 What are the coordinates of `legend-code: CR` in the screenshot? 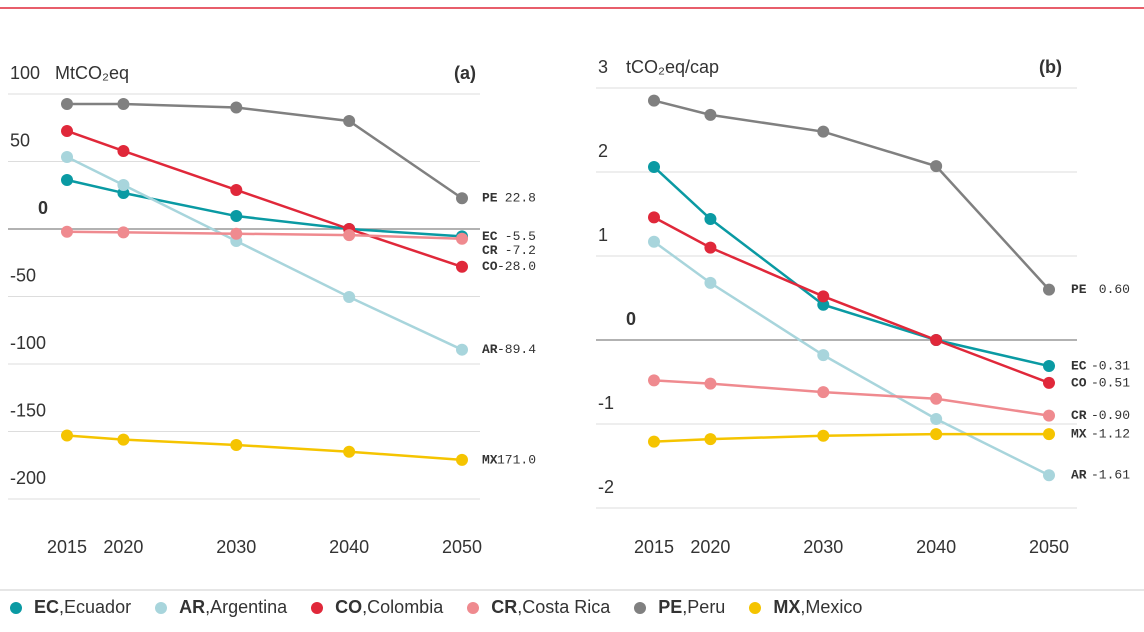 It's located at (506, 607).